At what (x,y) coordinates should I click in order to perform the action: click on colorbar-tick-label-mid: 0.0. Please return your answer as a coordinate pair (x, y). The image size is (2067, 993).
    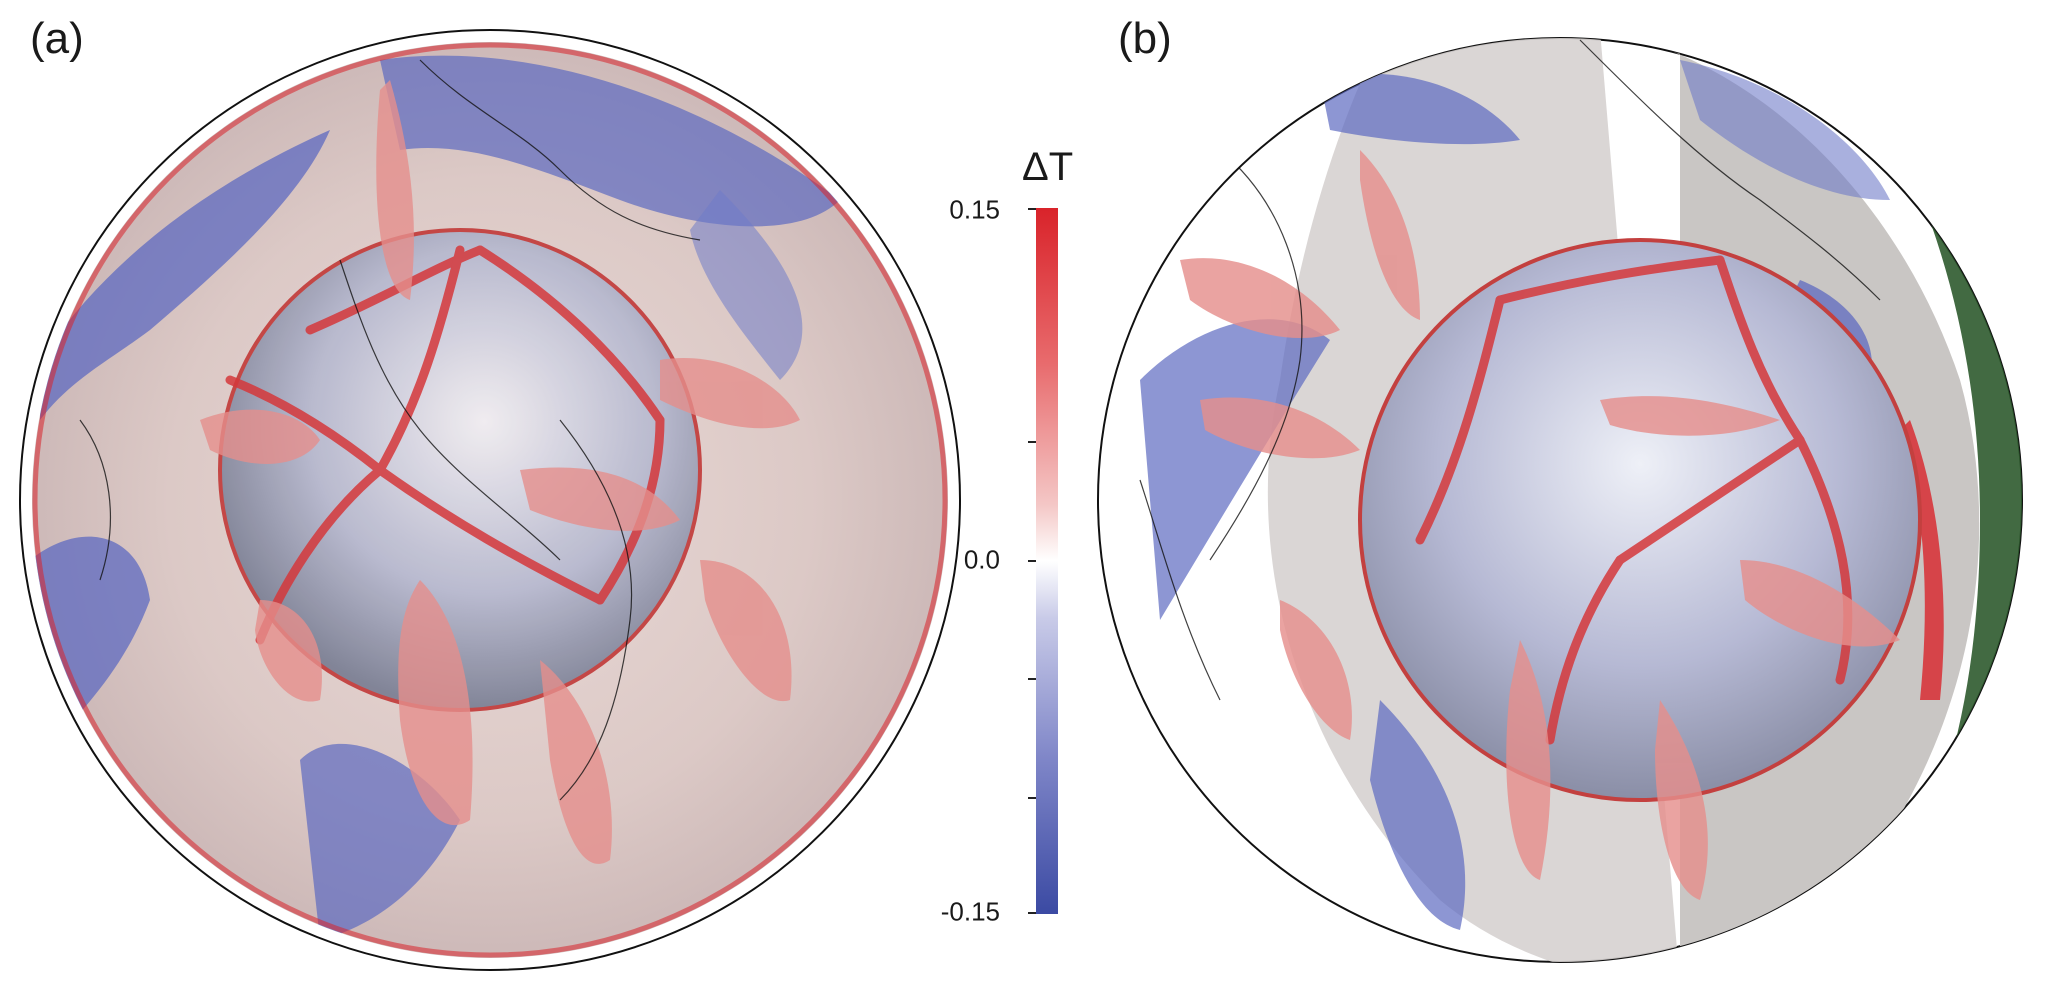
    Looking at the image, I should click on (981, 559).